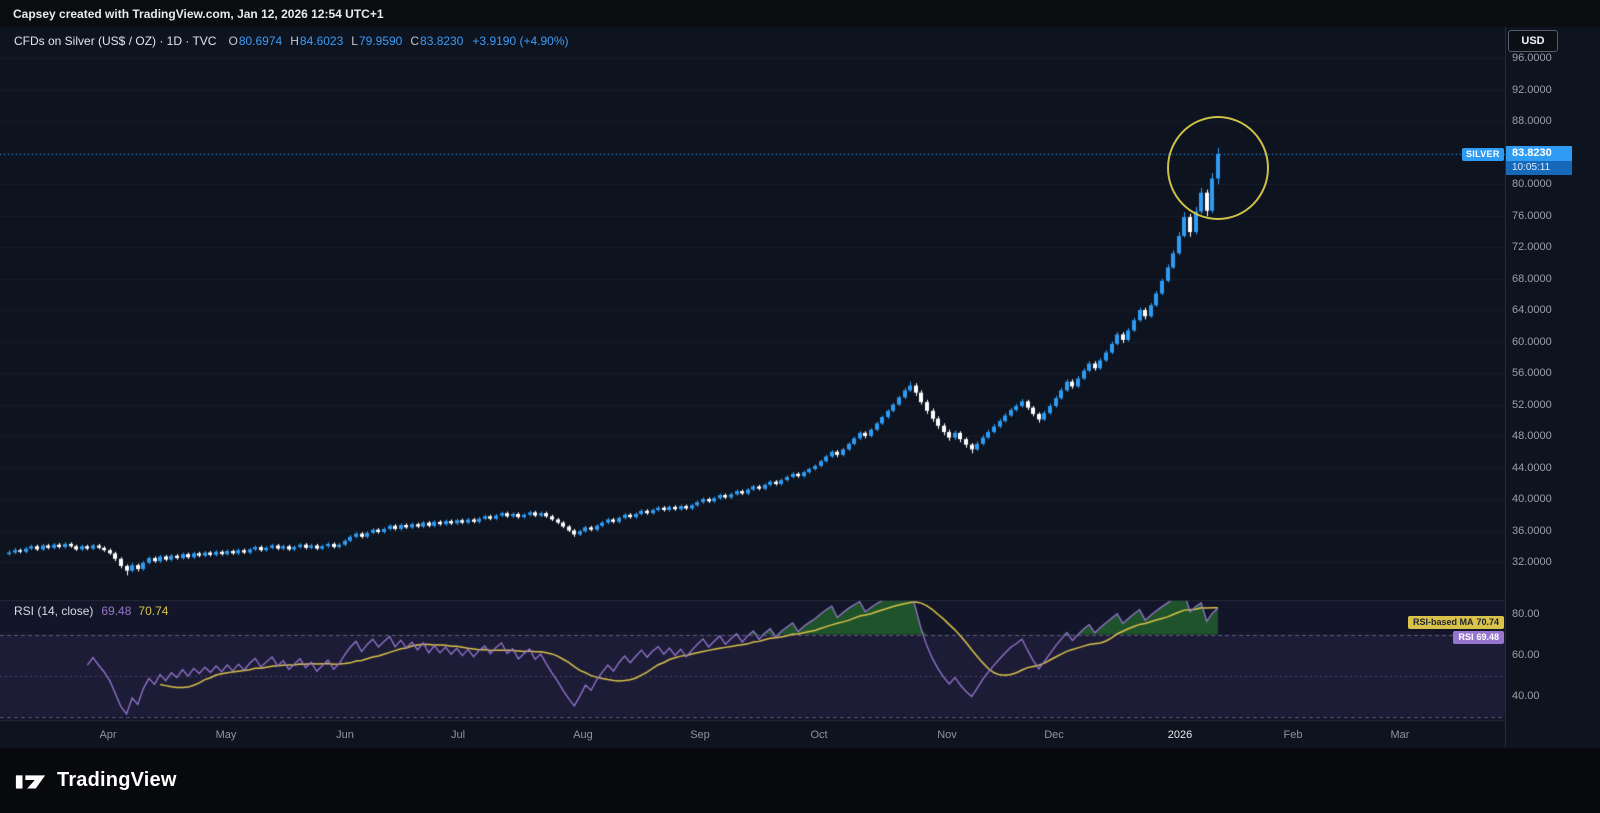 Image resolution: width=1600 pixels, height=813 pixels. Describe the element at coordinates (1532, 562) in the screenshot. I see `price-tick-label: 32.0000` at that location.